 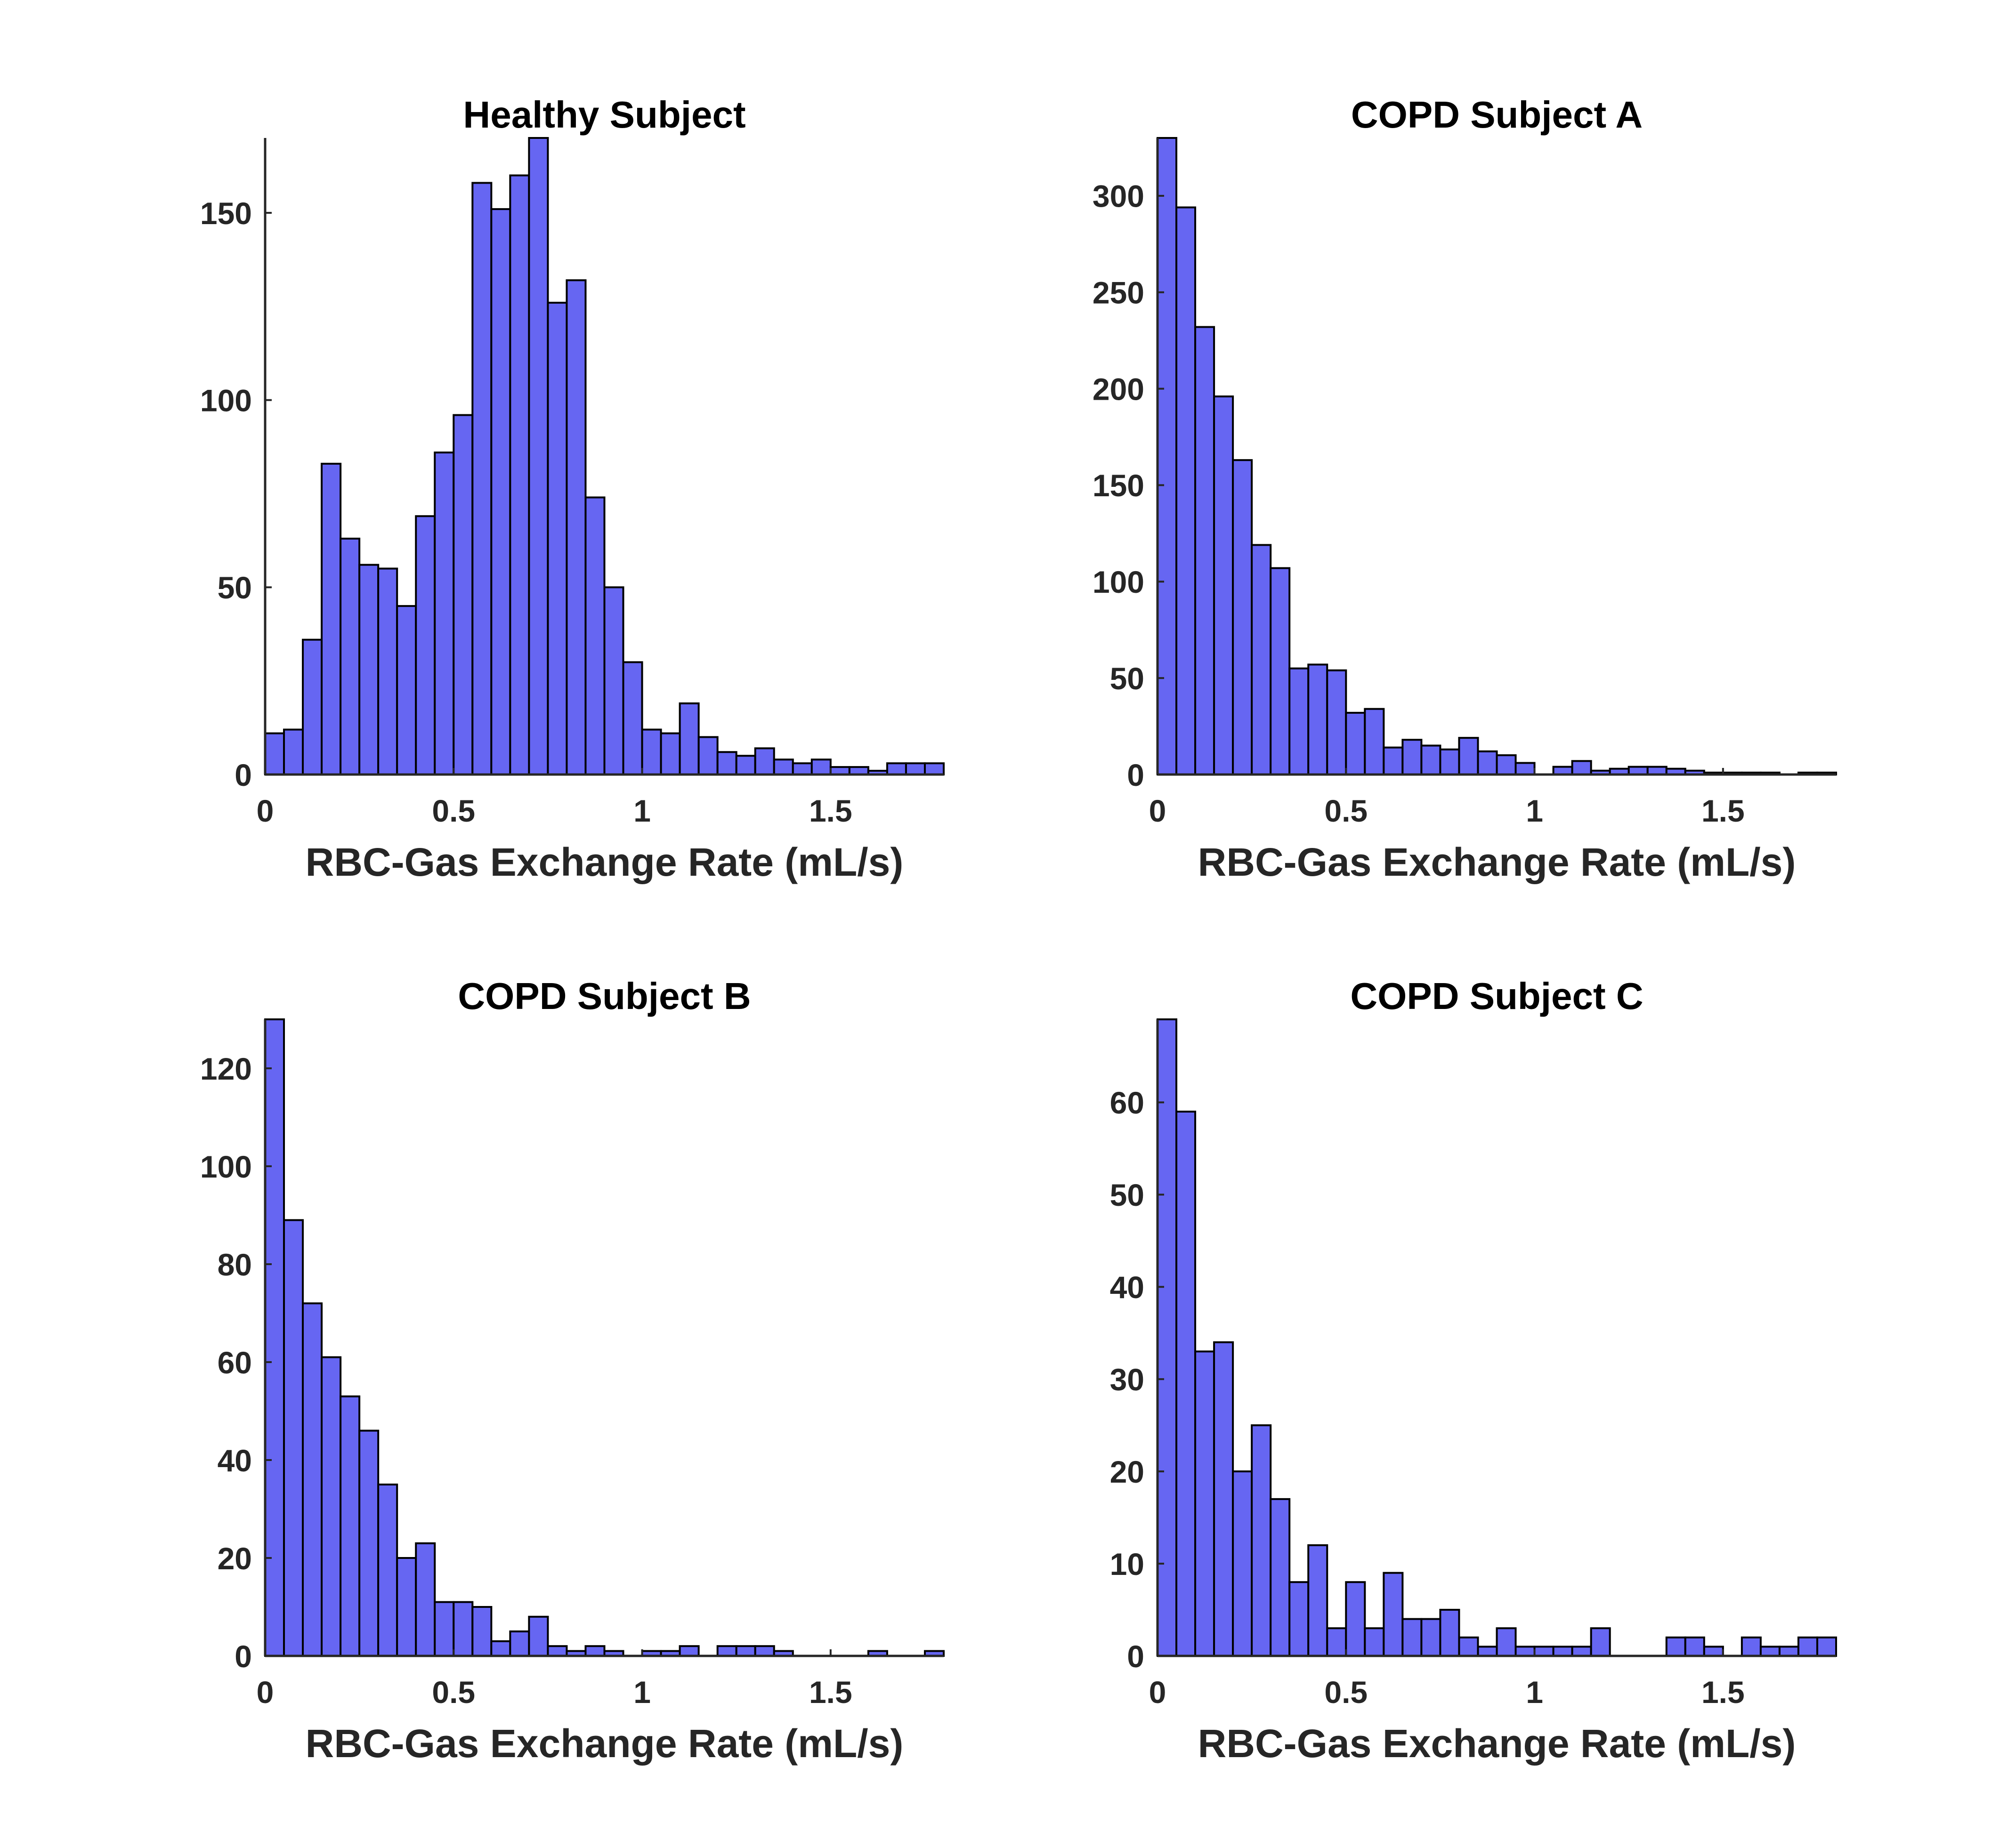 I want to click on y-tick-label: 120, so click(x=226, y=1068).